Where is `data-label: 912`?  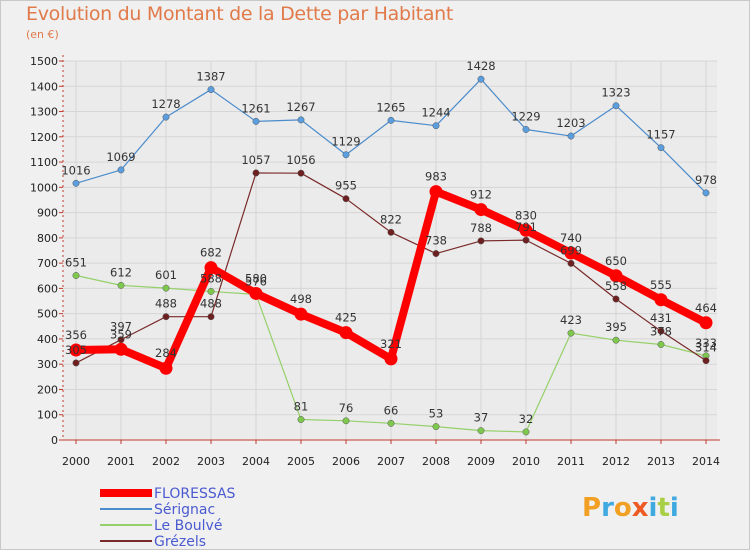 data-label: 912 is located at coordinates (481, 195).